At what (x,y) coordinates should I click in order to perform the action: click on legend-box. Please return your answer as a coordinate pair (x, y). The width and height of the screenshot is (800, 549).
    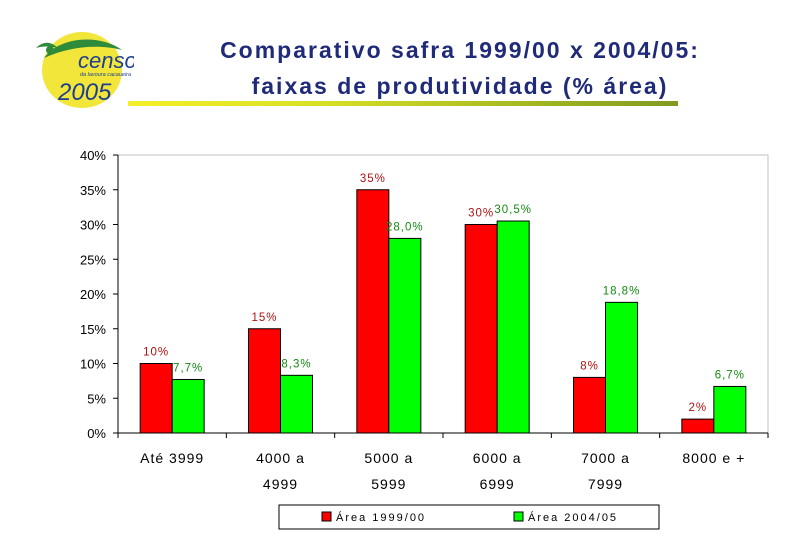
    Looking at the image, I should click on (469, 517).